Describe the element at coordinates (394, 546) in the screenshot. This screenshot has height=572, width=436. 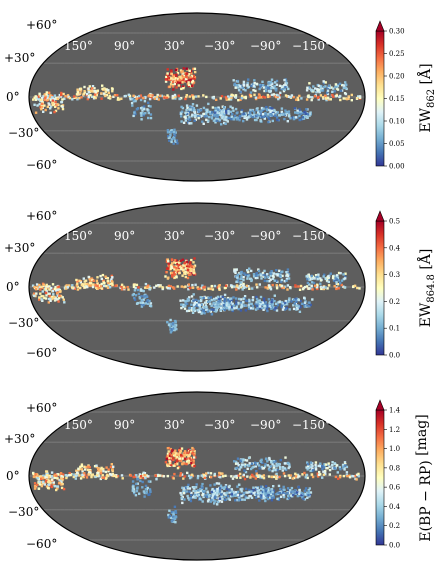
I see `colorbar-tick-label: 0.0` at that location.